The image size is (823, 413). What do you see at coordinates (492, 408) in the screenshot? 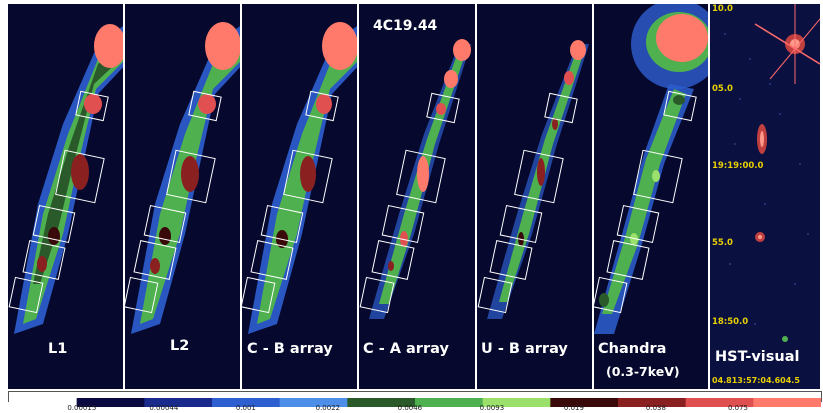
I see `colorbar-tick-label: 0.0093` at bounding box center [492, 408].